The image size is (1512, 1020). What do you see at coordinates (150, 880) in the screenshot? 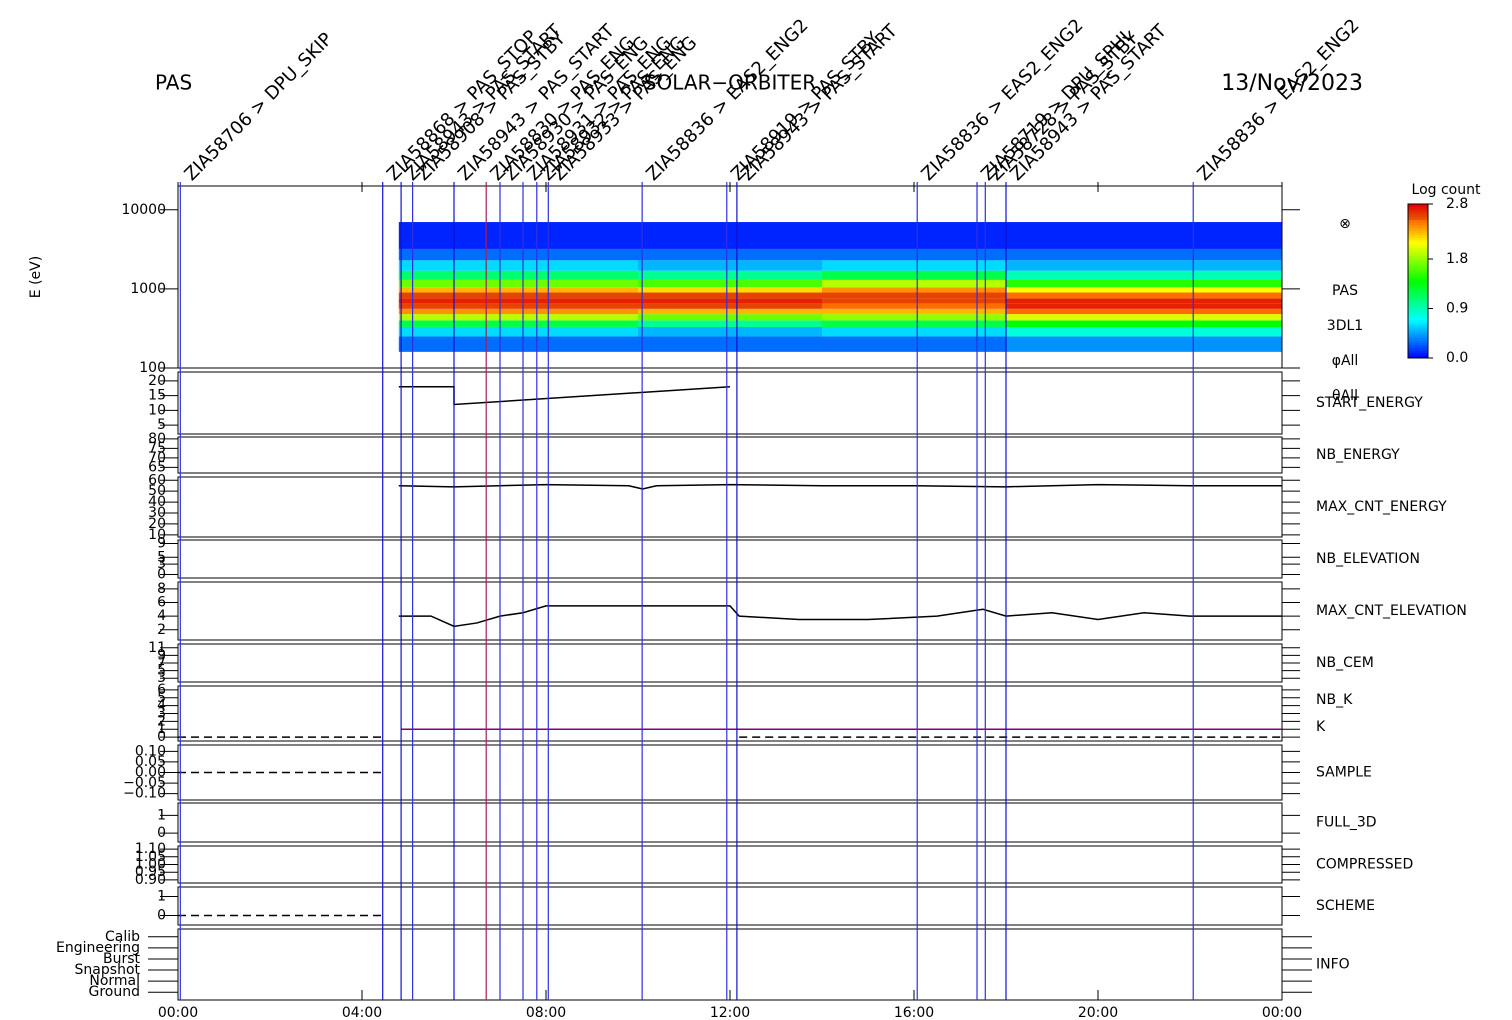
I see `y-tick-label: 0.90` at bounding box center [150, 880].